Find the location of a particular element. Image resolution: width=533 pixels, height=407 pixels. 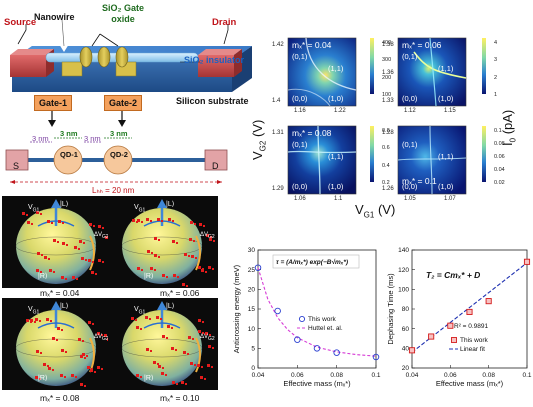

heatmap-xlabel: VG1 (V) is located at coordinates (375, 211).